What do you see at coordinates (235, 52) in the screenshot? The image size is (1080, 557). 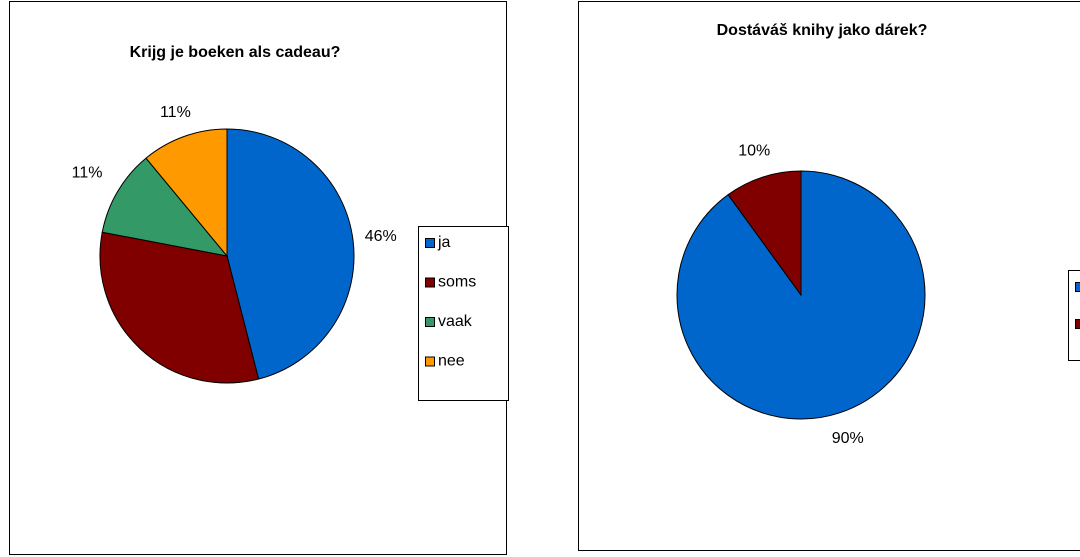 I see `chart-title: Krijg je boeken als cadeau?` at bounding box center [235, 52].